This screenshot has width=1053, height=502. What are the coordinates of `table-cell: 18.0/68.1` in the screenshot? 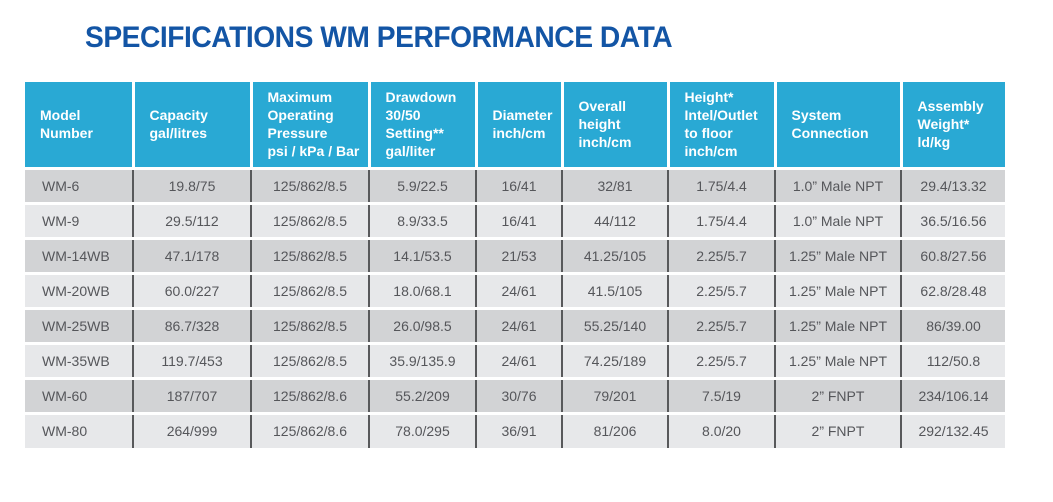 It's located at (422, 289).